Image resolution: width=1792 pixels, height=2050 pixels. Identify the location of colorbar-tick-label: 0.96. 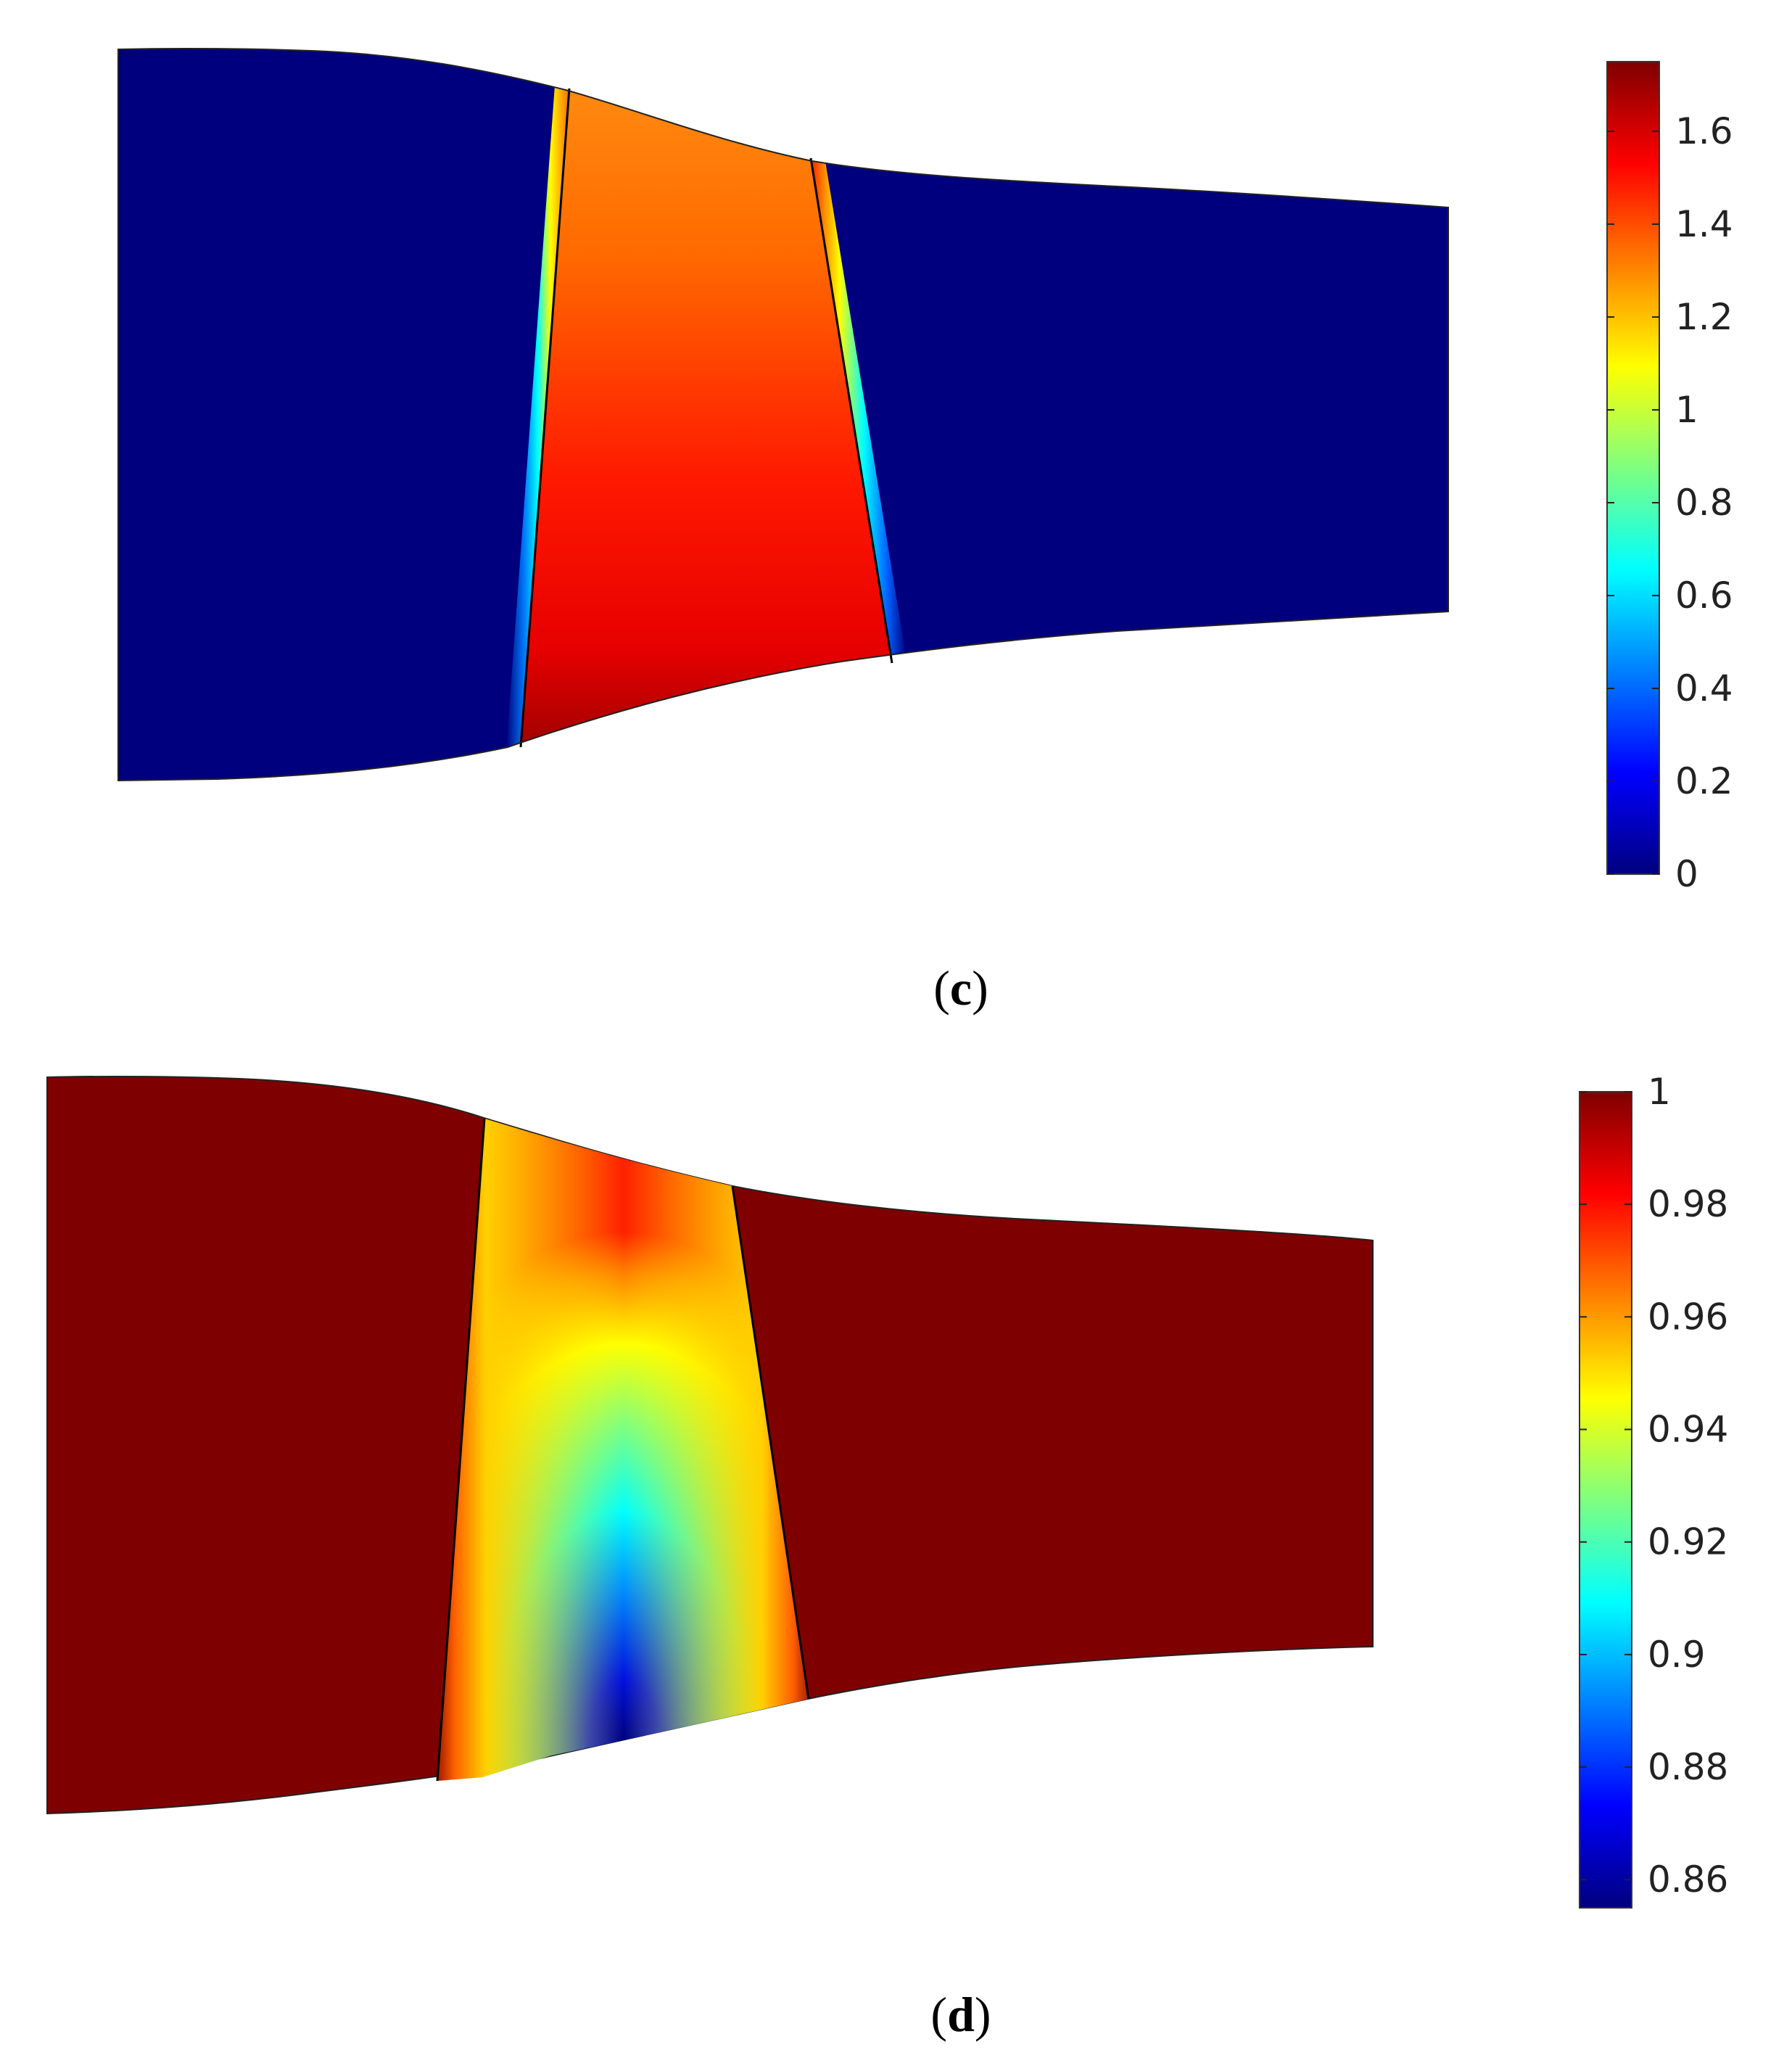
(1688, 1317).